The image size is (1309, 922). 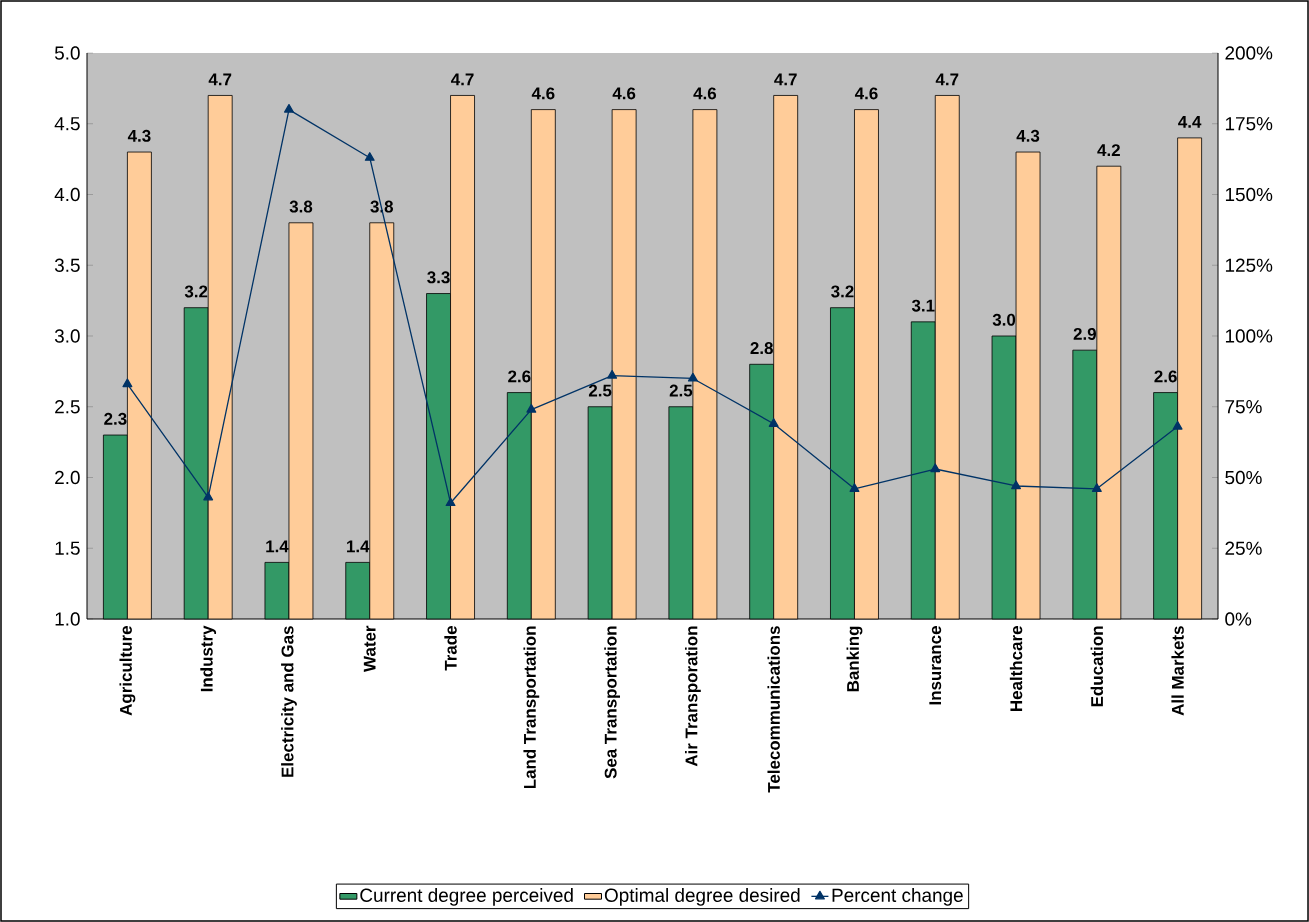 I want to click on x-tick-label: Insurance, so click(x=935, y=665).